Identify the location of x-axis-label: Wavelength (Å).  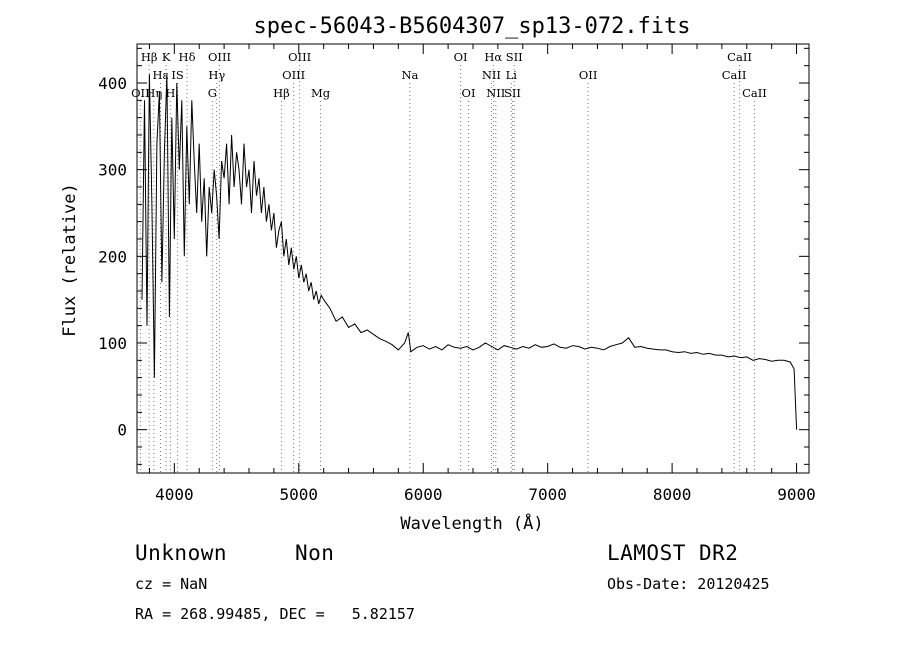
(471, 523).